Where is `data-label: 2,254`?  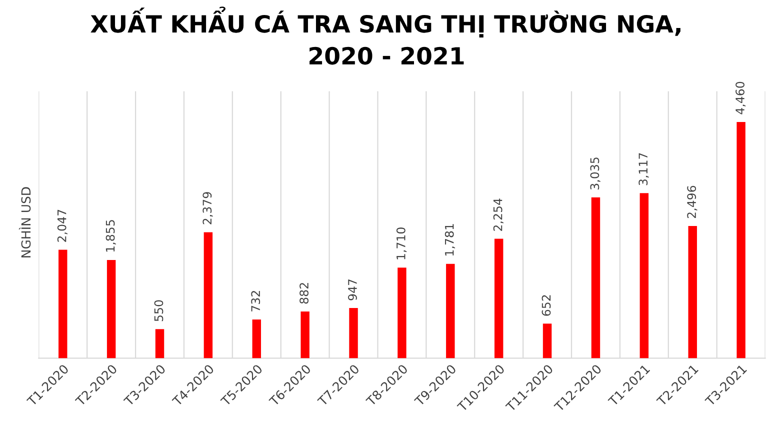
data-label: 2,254 is located at coordinates (498, 214).